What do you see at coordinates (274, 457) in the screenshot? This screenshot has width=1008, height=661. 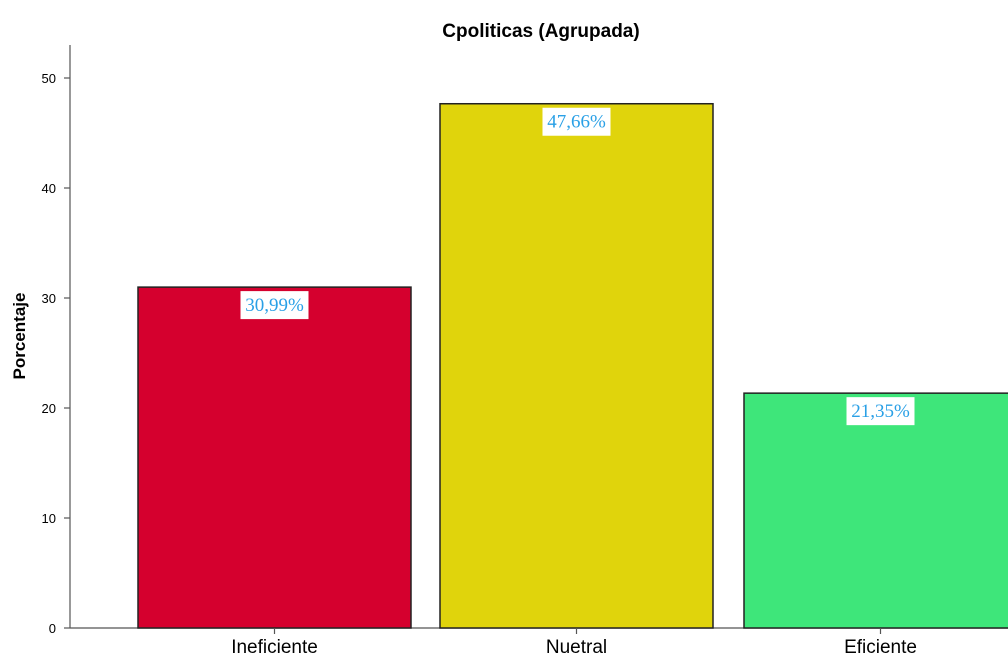 I see `bar-ineficiente` at bounding box center [274, 457].